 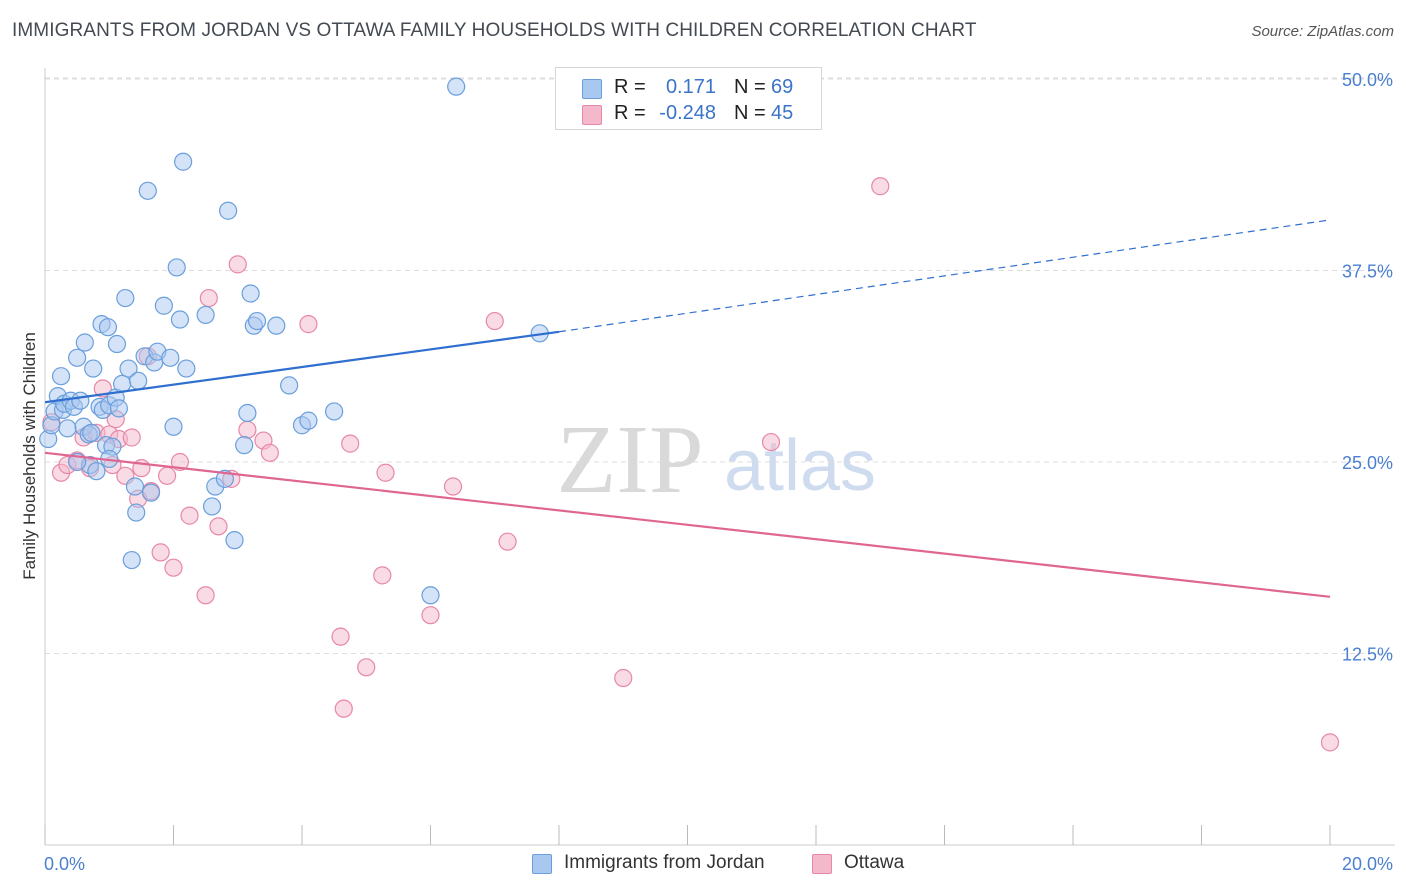 What do you see at coordinates (1367, 463) in the screenshot?
I see `y-tick-label: 25.0%` at bounding box center [1367, 463].